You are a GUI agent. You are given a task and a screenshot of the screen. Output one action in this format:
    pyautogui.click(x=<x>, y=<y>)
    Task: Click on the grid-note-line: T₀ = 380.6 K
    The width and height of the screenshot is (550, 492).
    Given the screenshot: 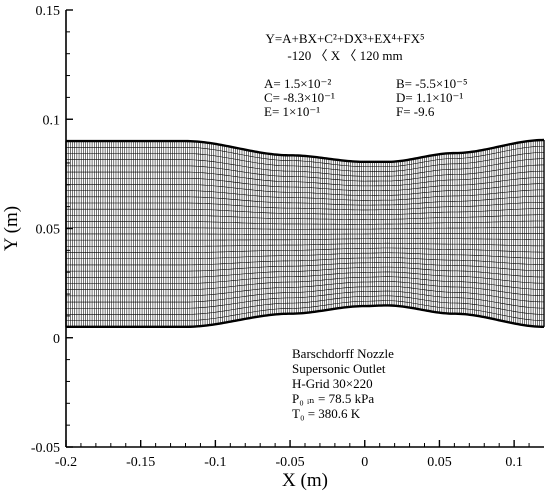 What is the action you would take?
    pyautogui.click(x=326, y=413)
    